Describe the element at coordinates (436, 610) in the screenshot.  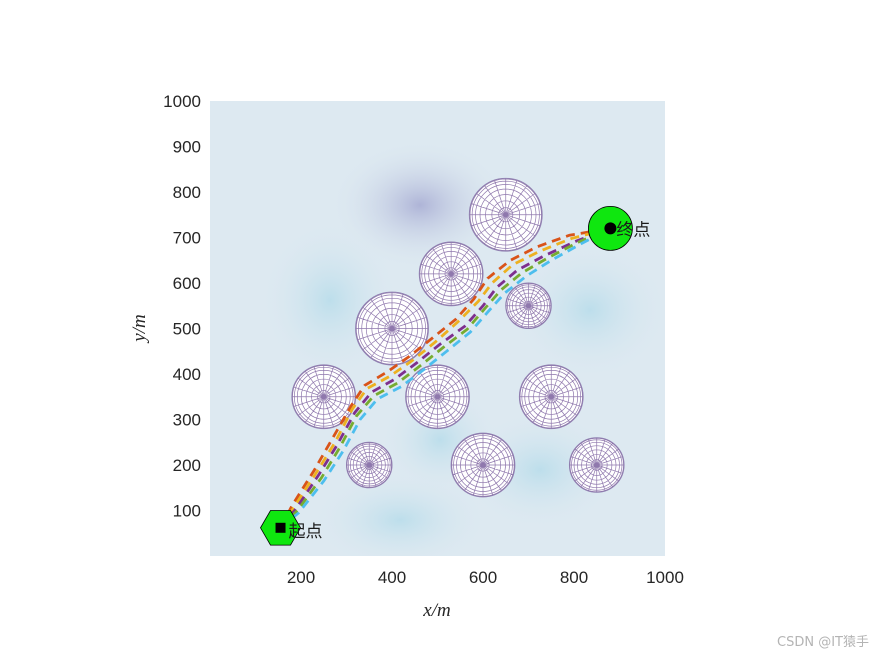
I see `x-axis-label: x/m` at that location.